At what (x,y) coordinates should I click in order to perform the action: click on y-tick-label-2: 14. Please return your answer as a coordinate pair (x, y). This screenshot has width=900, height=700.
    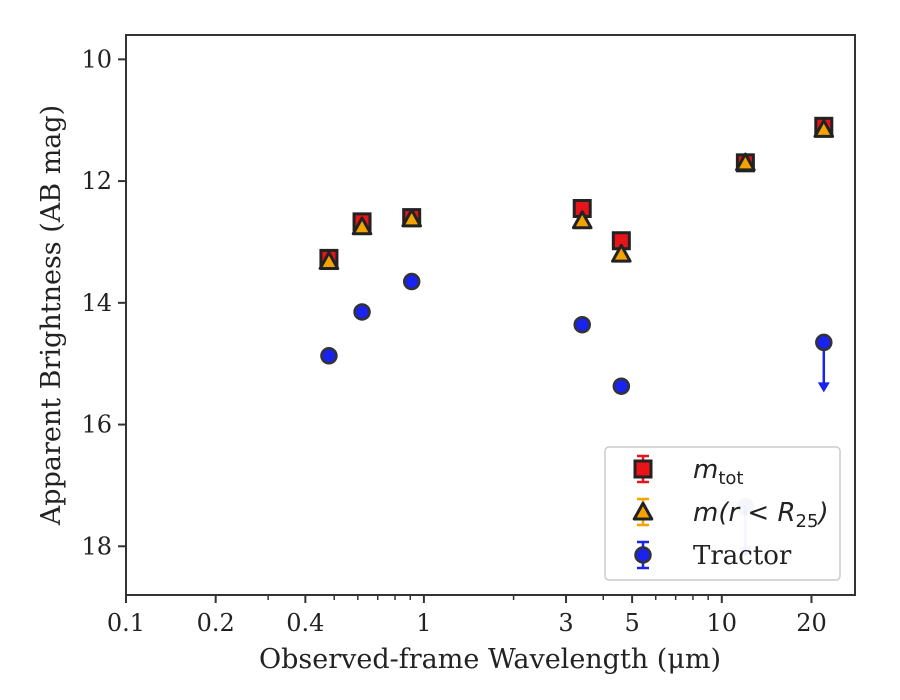
    Looking at the image, I should click on (96, 303).